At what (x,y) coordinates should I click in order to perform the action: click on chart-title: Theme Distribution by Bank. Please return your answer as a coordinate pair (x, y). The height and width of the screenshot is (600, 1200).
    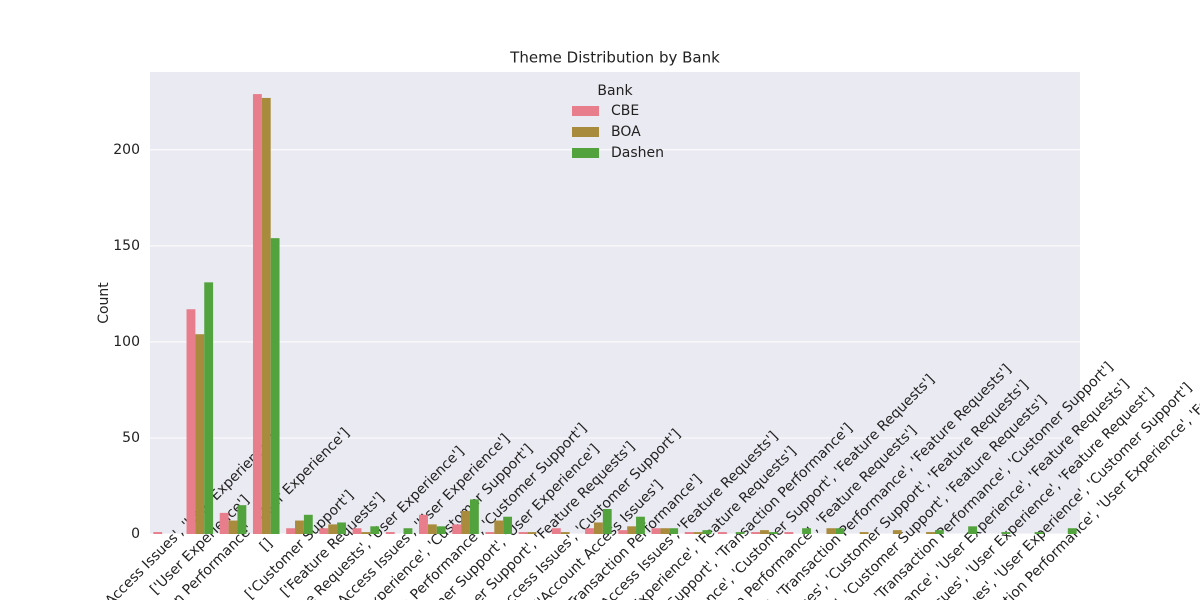
    Looking at the image, I should click on (614, 58).